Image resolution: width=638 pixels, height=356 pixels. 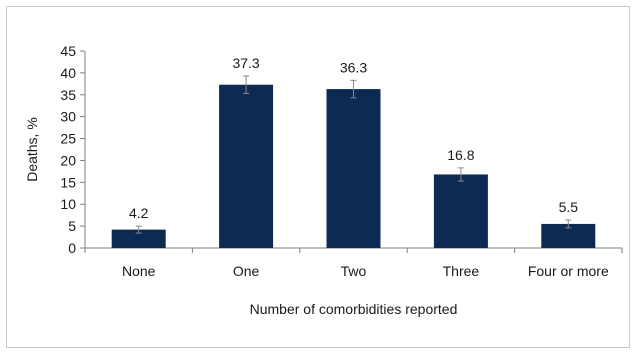 What do you see at coordinates (72, 248) in the screenshot?
I see `y-tick-label: 0` at bounding box center [72, 248].